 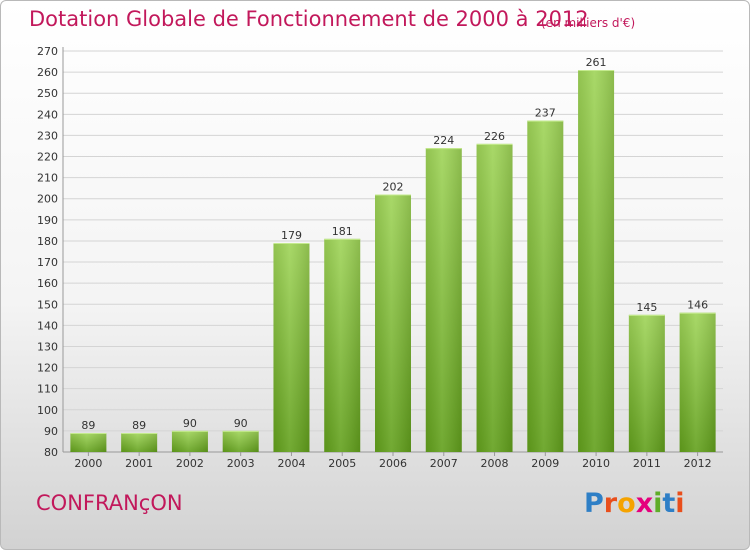 What do you see at coordinates (139, 463) in the screenshot?
I see `x-tick-label: 2001` at bounding box center [139, 463].